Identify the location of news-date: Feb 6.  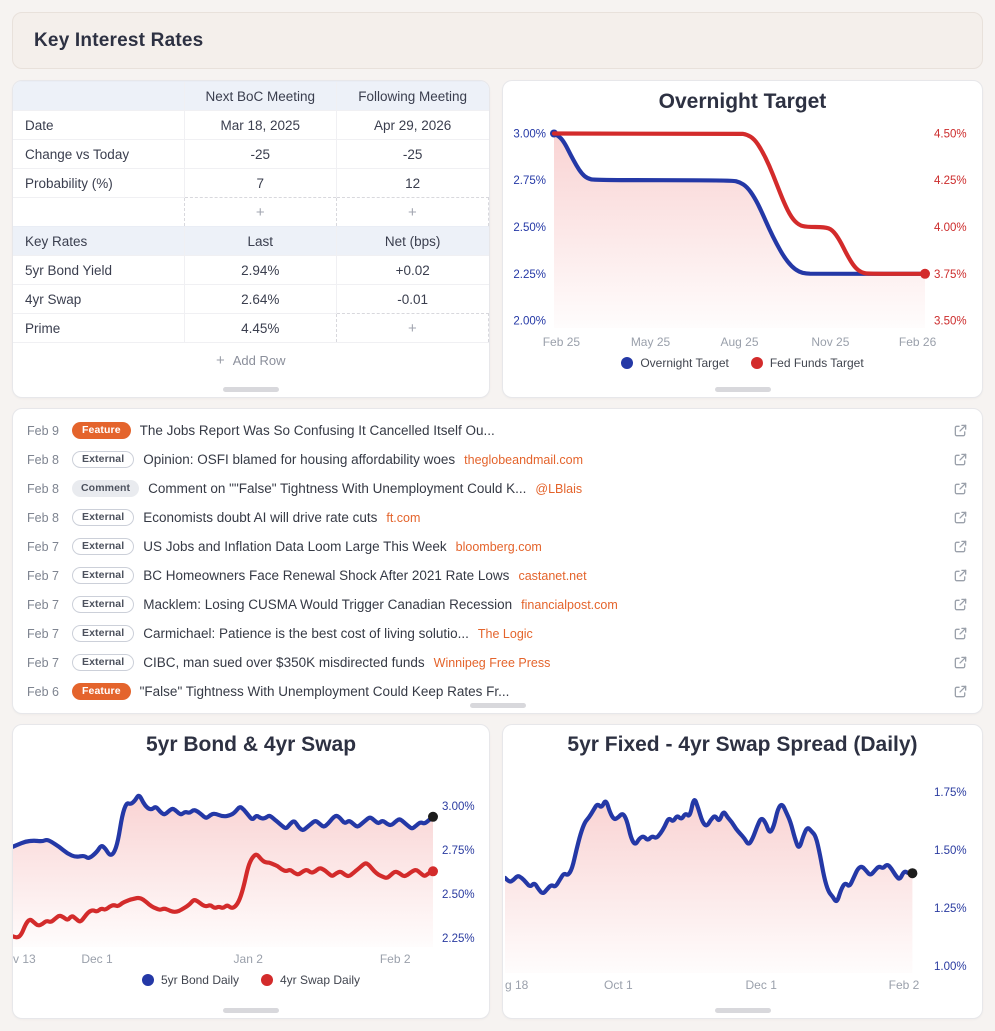
(43, 691).